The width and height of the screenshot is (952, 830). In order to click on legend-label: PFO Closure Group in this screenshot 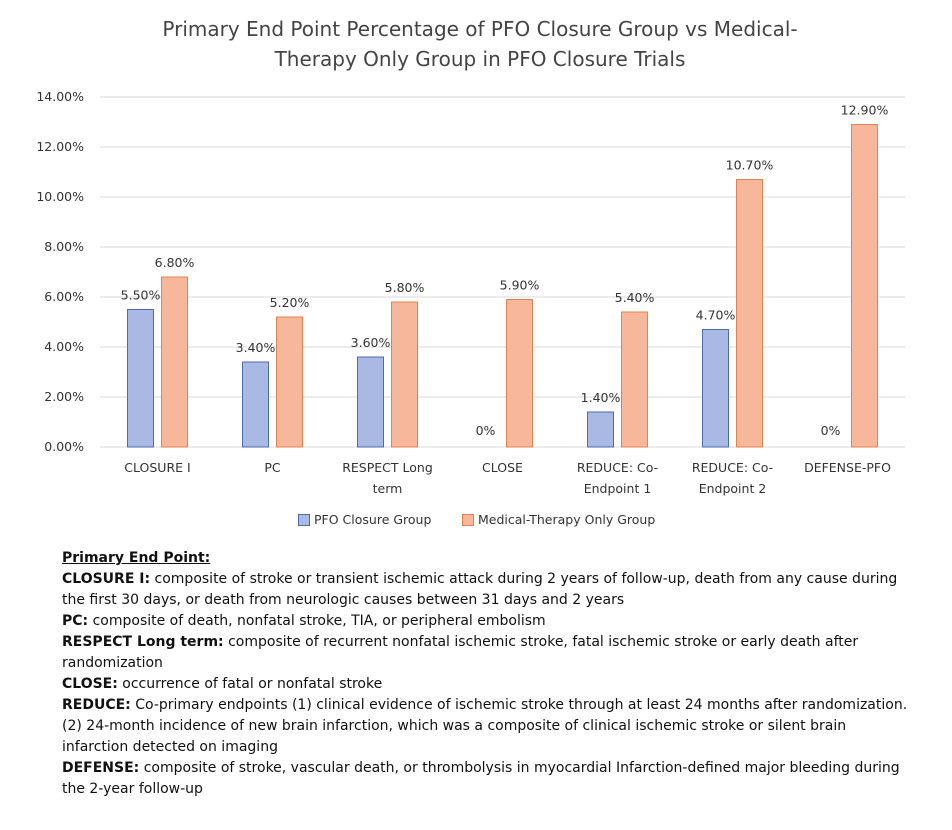, I will do `click(373, 519)`.